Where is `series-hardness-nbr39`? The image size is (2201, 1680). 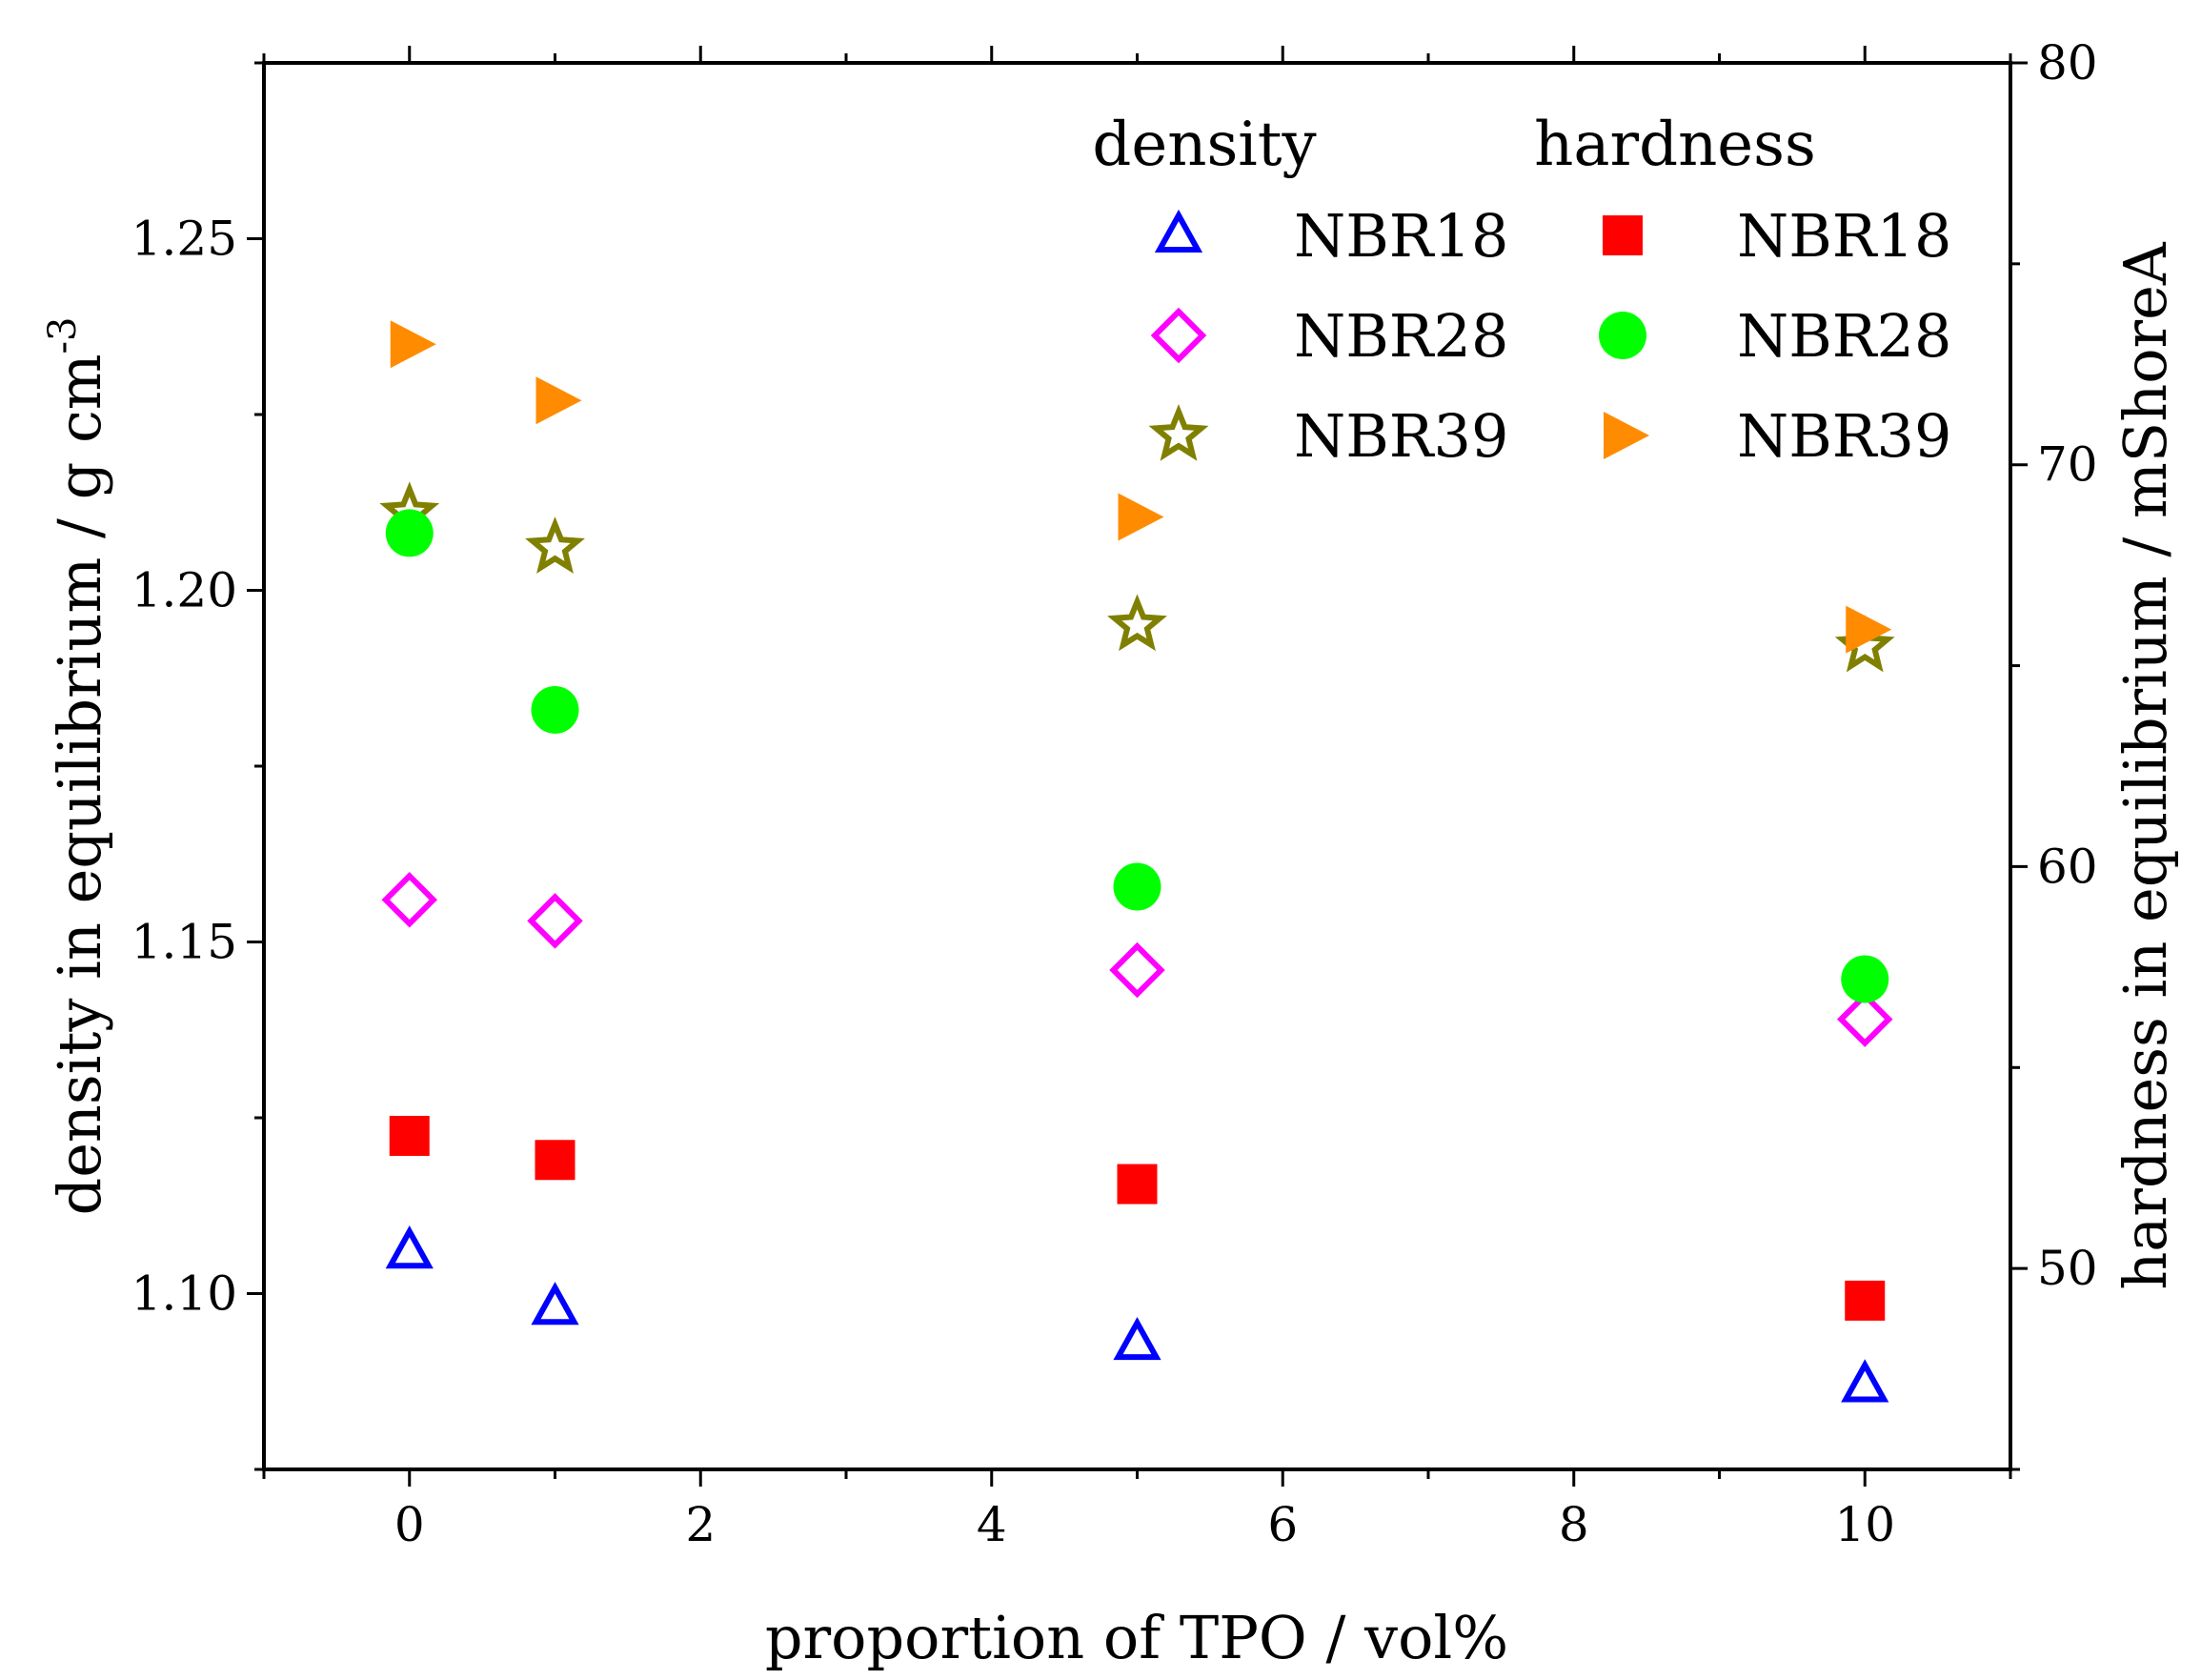 series-hardness-nbr39 is located at coordinates (1141, 487).